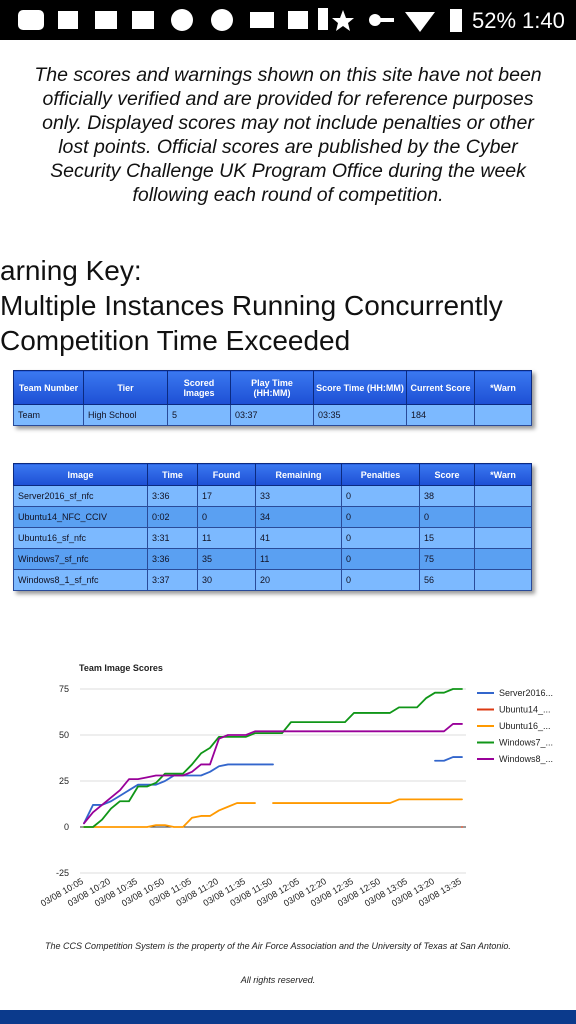  I want to click on clock: 1:40, so click(543, 20).